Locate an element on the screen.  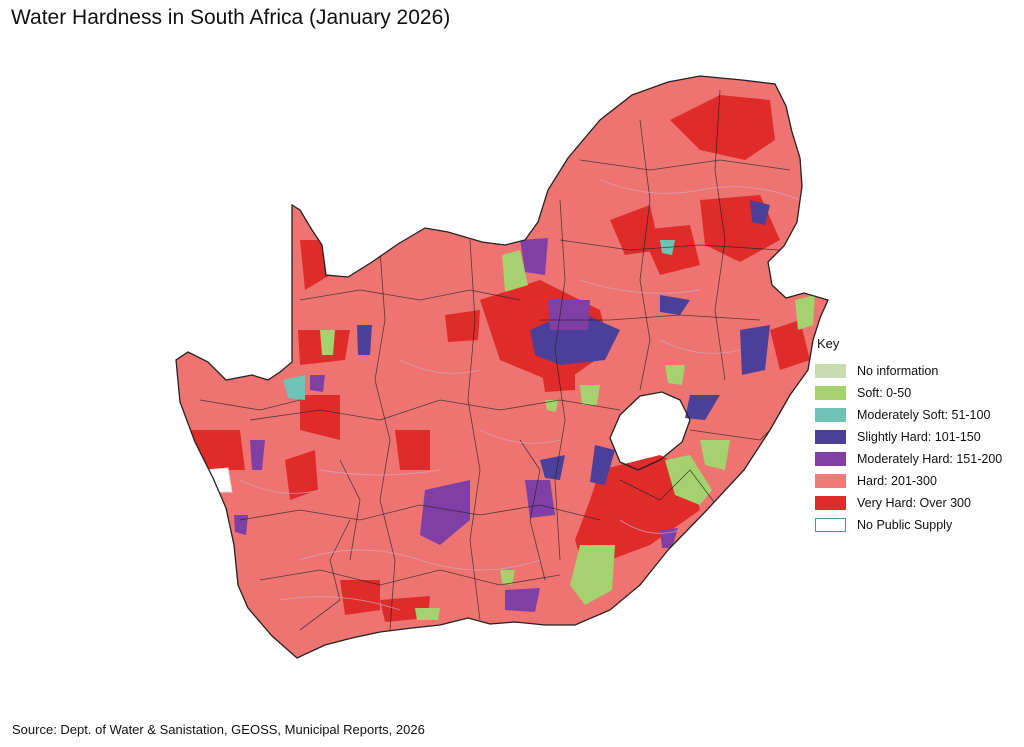
legend-label: Hard: 201-300 is located at coordinates (897, 481).